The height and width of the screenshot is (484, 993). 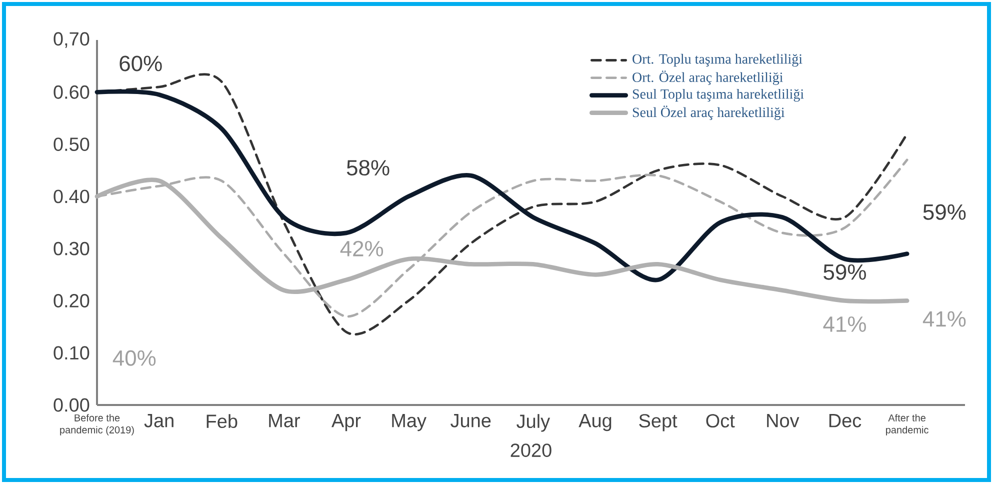 I want to click on x-tick-label: May, so click(x=409, y=423).